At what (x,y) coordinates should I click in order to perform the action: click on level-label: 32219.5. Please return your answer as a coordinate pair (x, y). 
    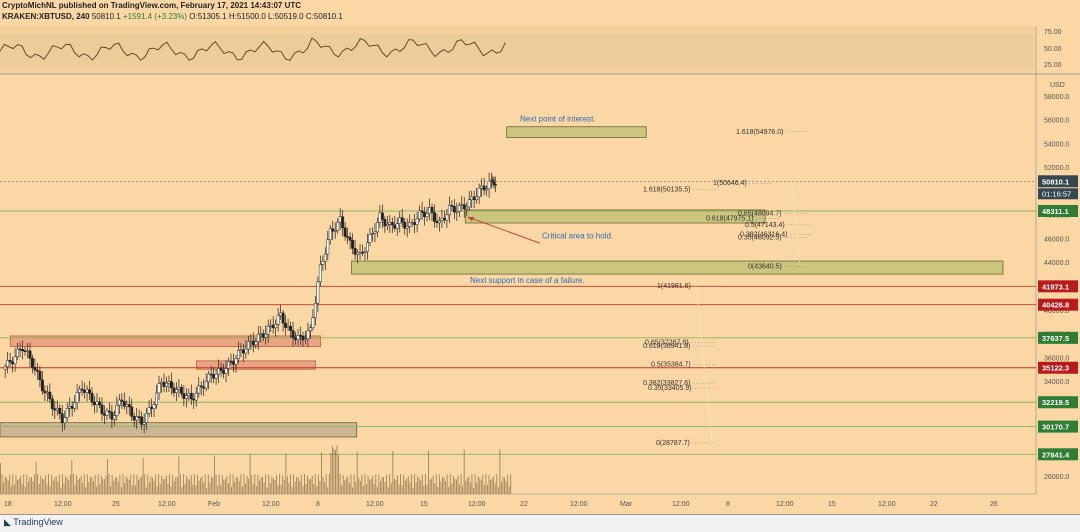
    Looking at the image, I should click on (1055, 402).